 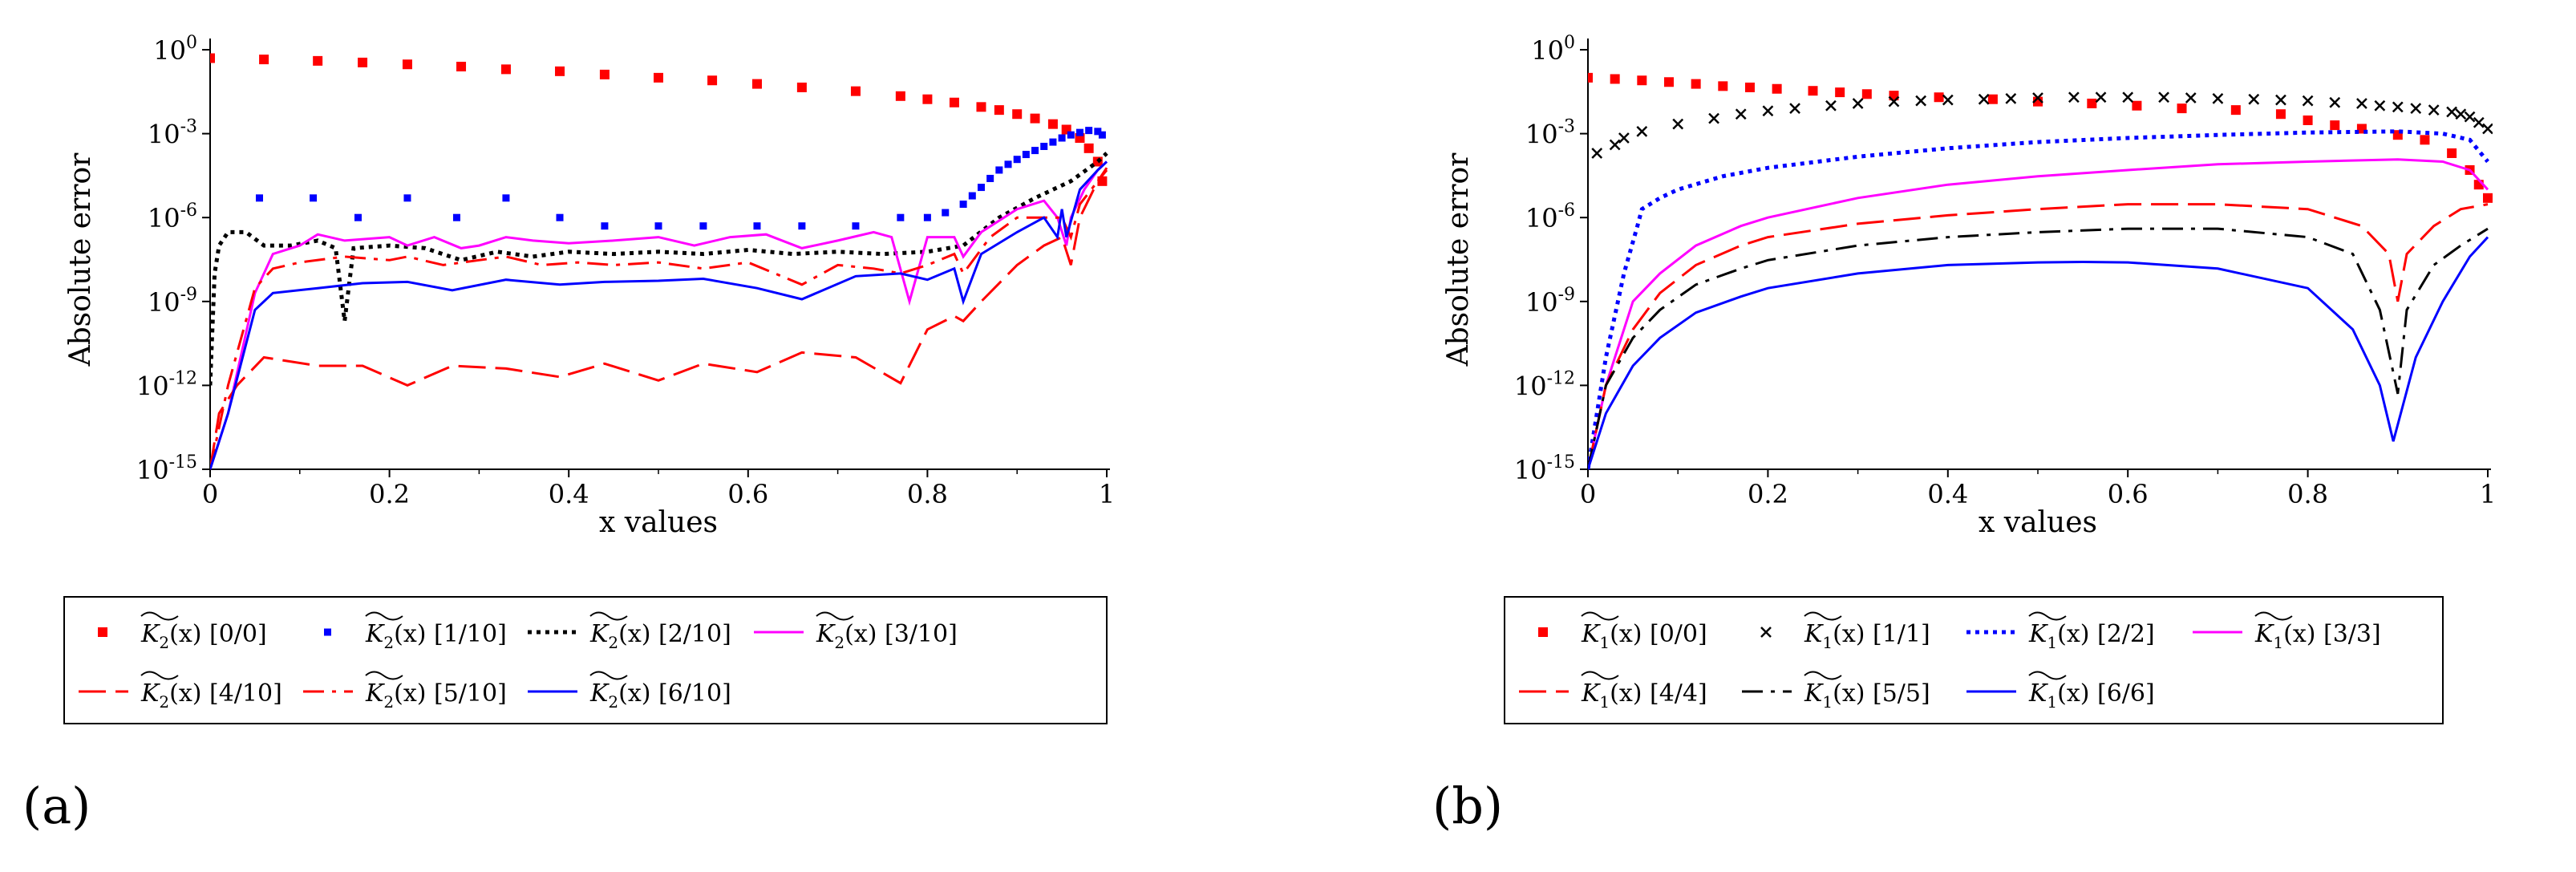 I want to click on panel-label-b: (b), so click(x=1468, y=806).